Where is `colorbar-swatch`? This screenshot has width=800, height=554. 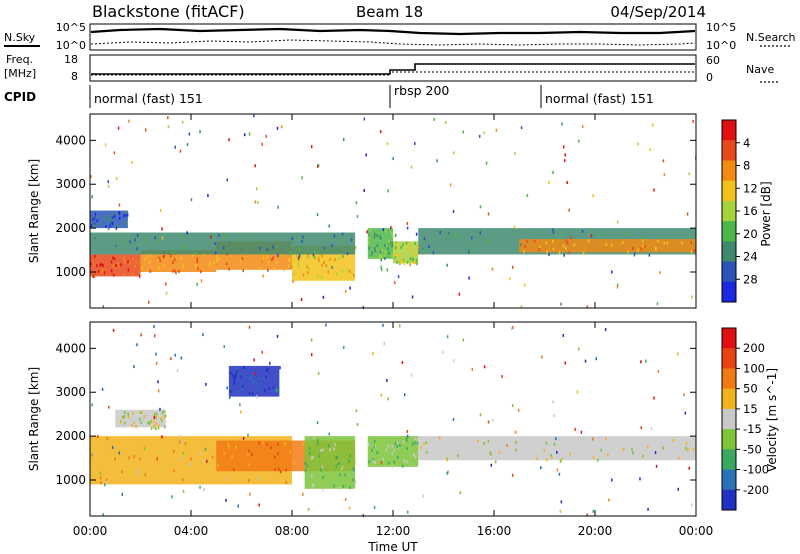 colorbar-swatch is located at coordinates (729, 150).